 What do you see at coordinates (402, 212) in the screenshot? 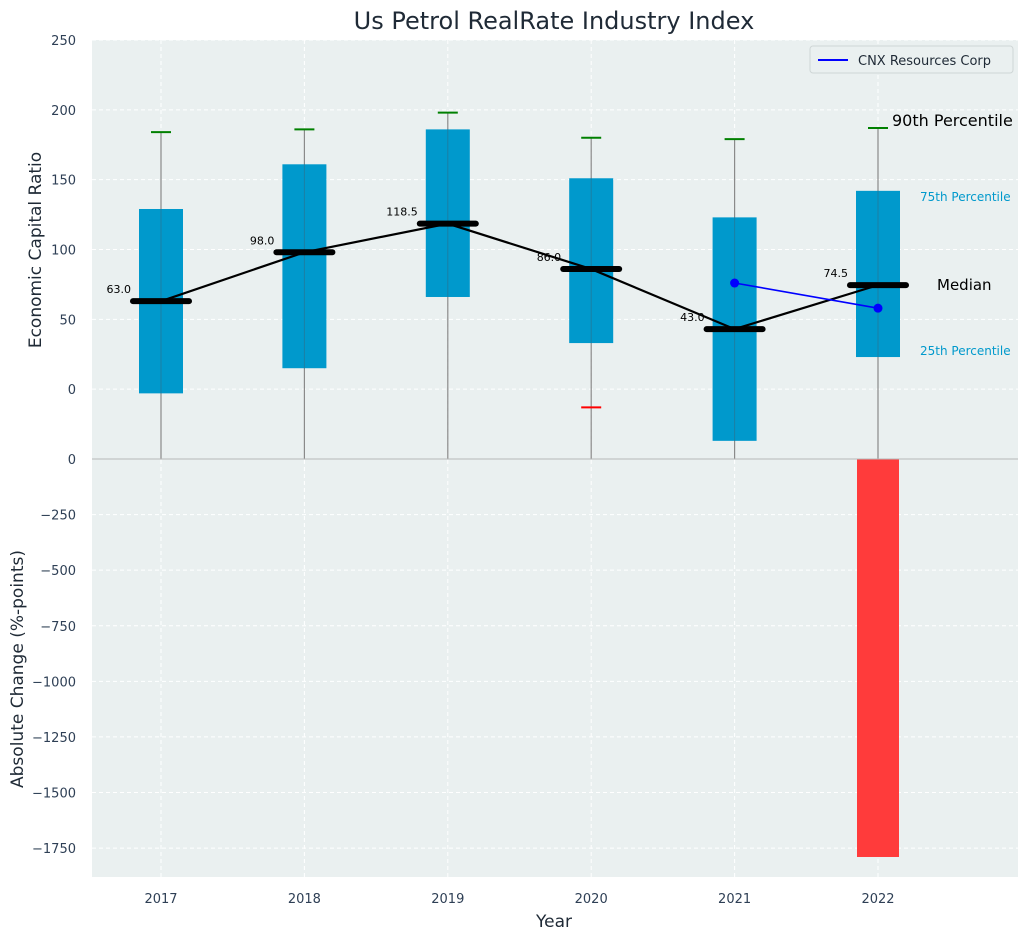
I see `median-label-2019: 118.5` at bounding box center [402, 212].